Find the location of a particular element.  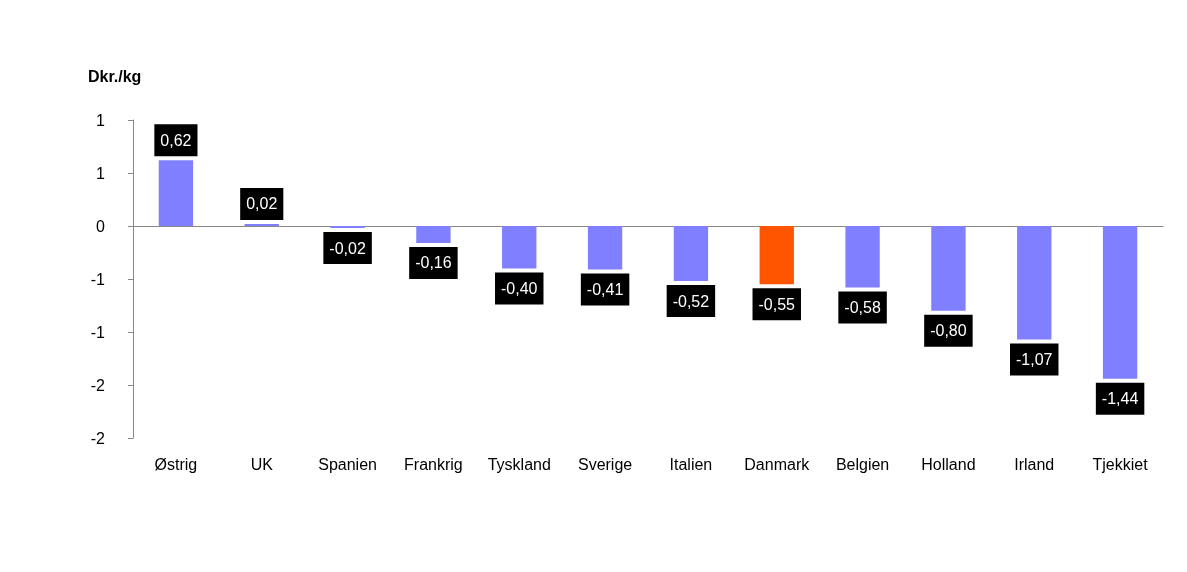

x-tick-label: Holland is located at coordinates (948, 464).